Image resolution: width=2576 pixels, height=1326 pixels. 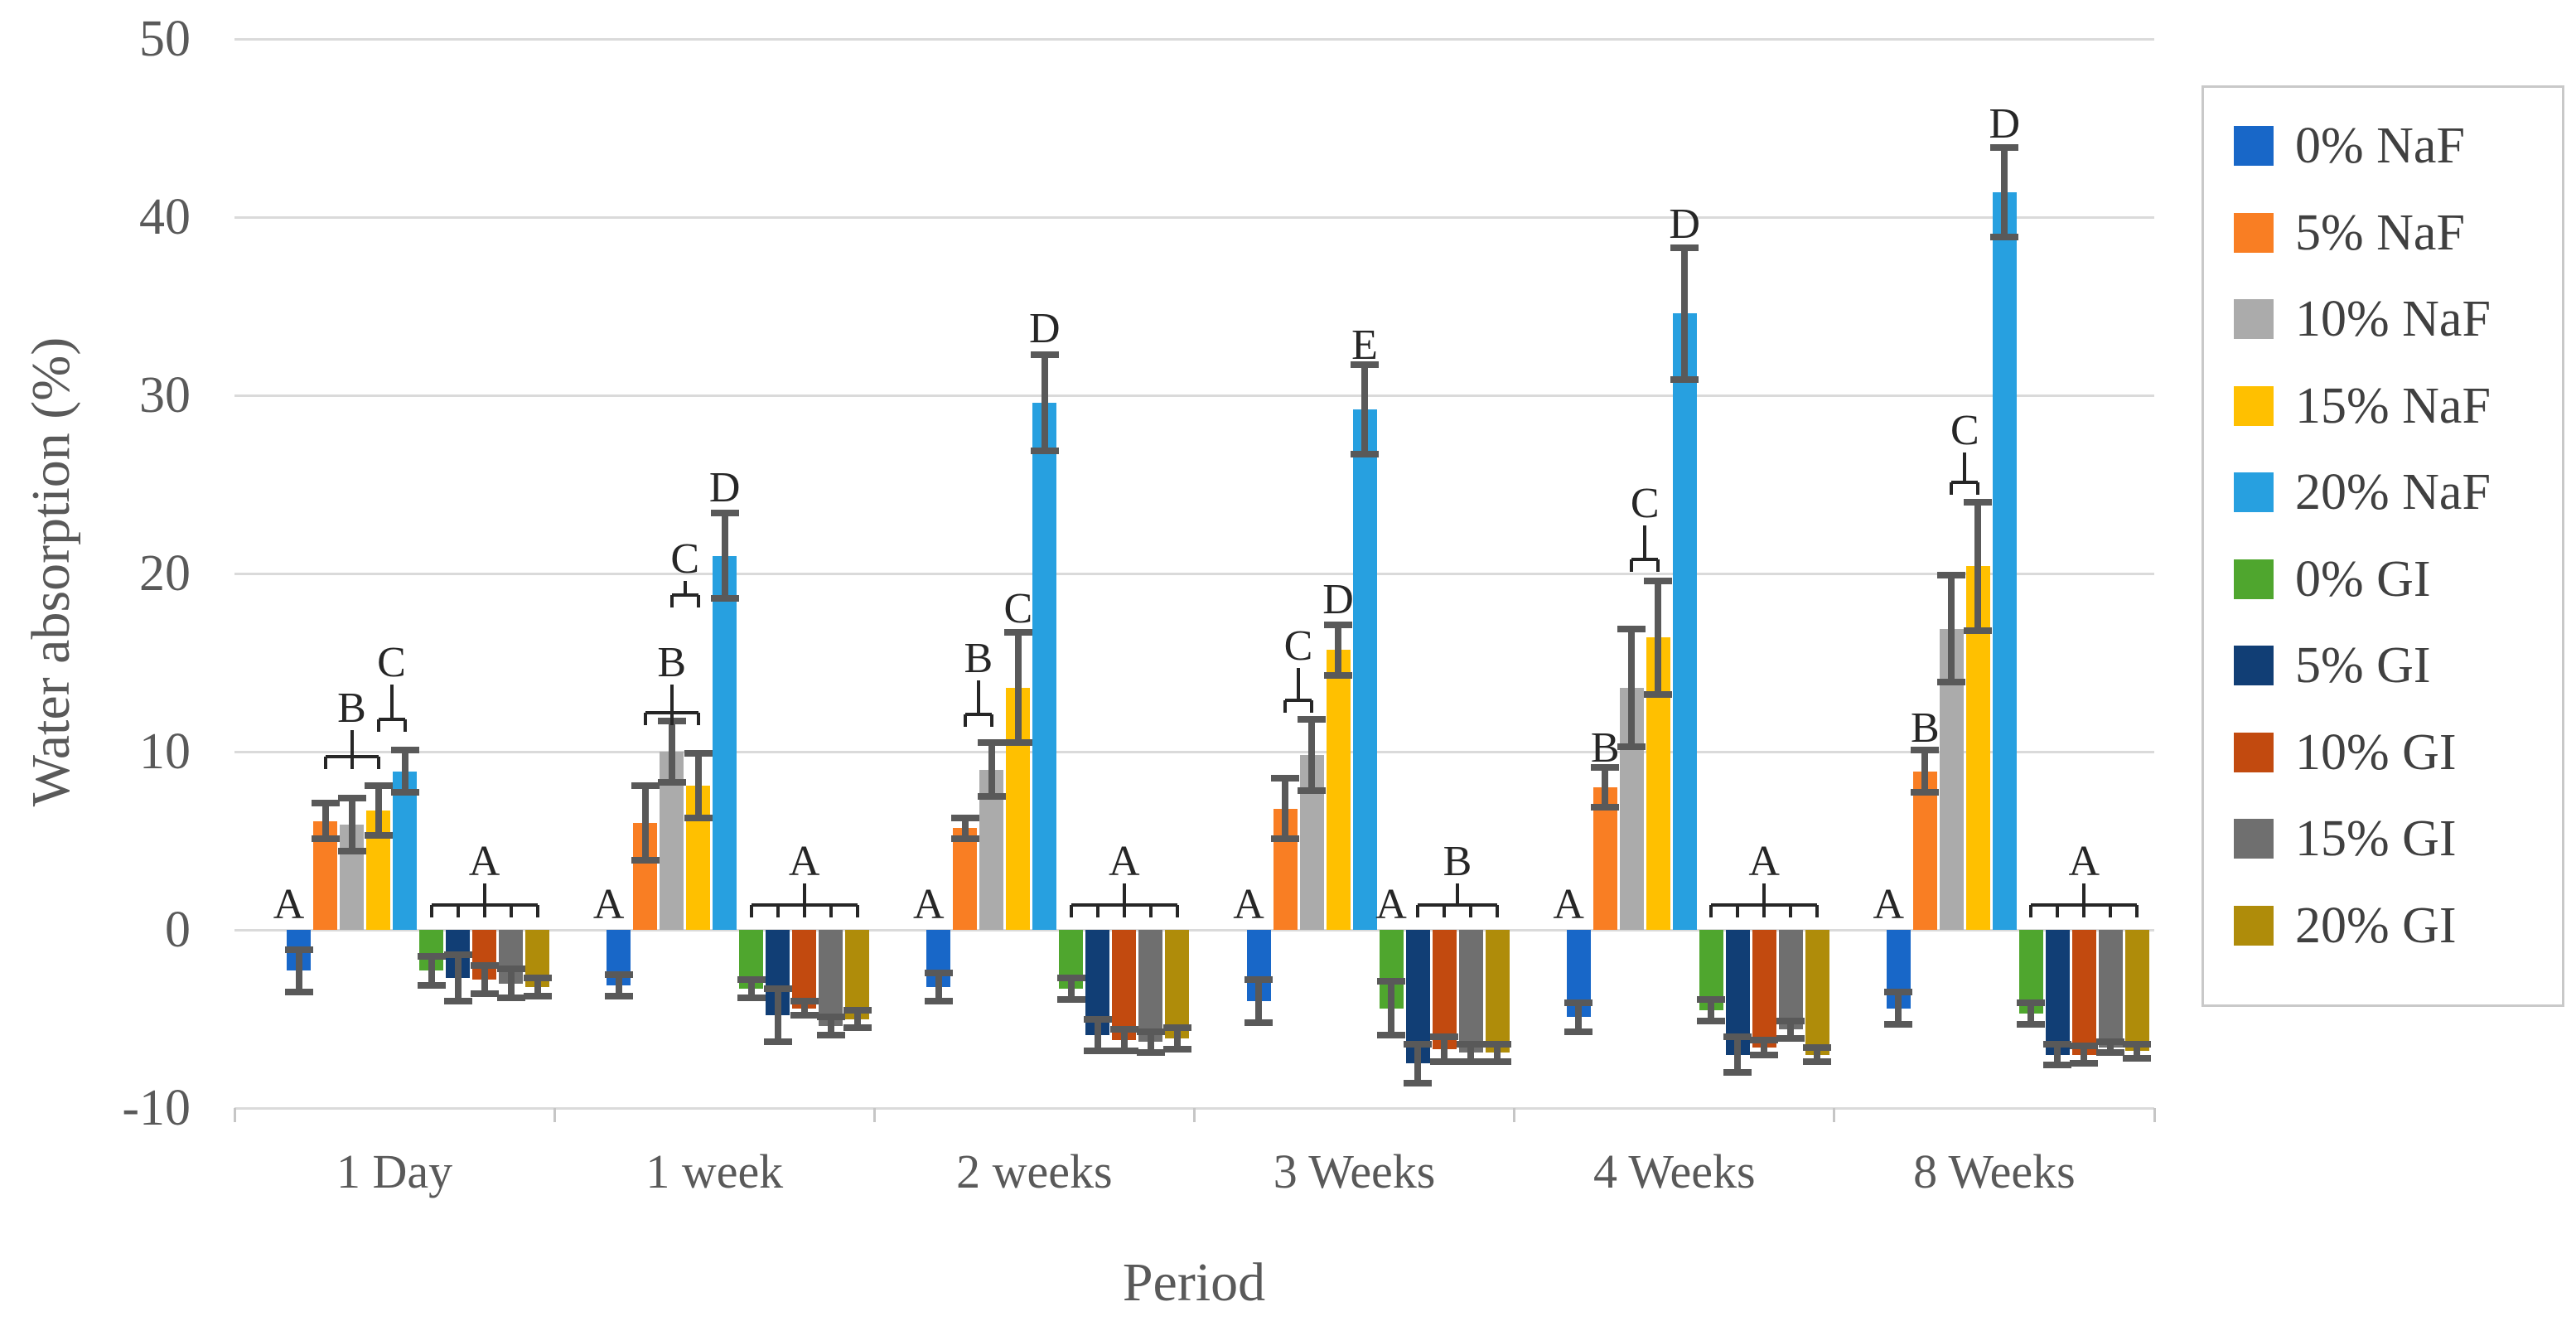 What do you see at coordinates (1994, 1171) in the screenshot?
I see `x-axis-category-label: 8 Weeks` at bounding box center [1994, 1171].